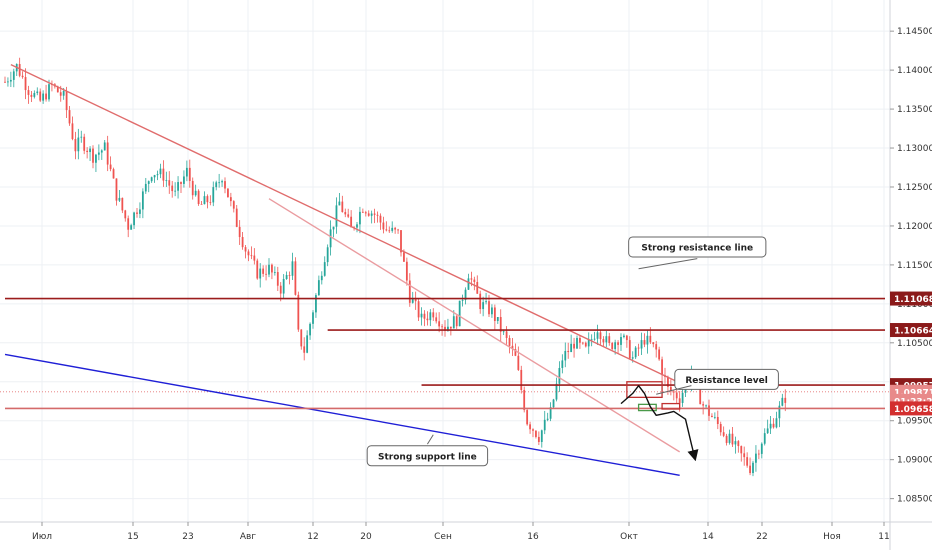  Describe the element at coordinates (132, 537) in the screenshot. I see `date-tick-label-1: 15` at that location.